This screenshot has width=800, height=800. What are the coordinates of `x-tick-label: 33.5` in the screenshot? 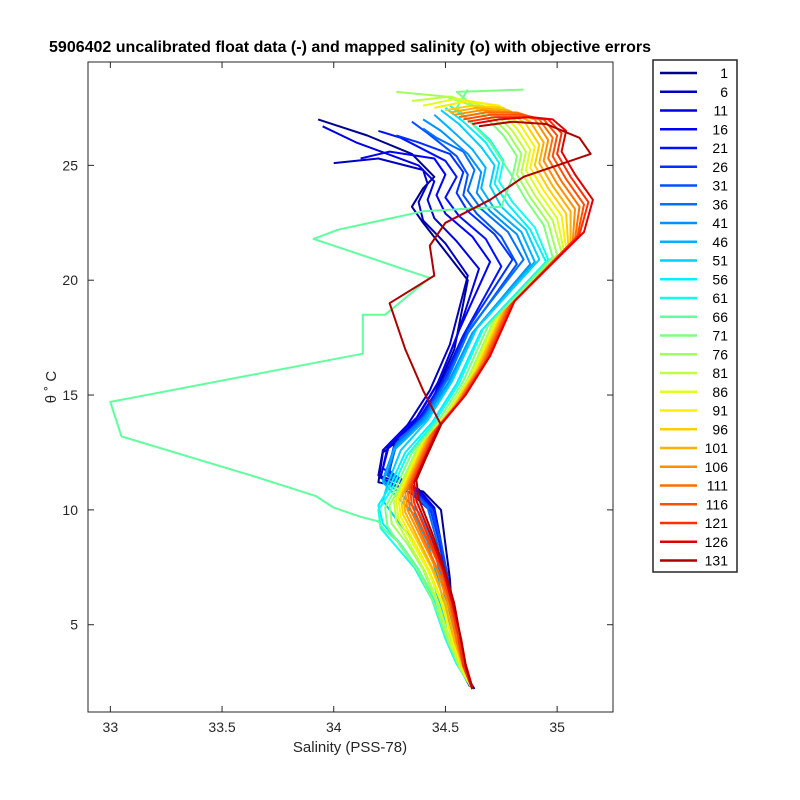 It's located at (221, 727).